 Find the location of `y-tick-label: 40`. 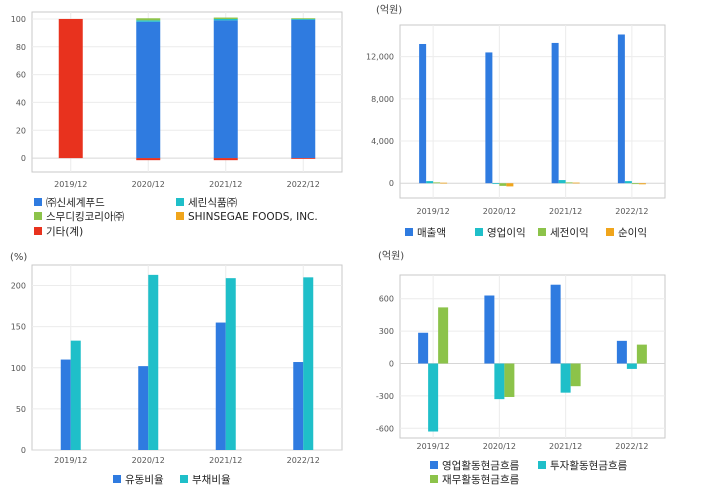

y-tick-label: 40 is located at coordinates (21, 102).